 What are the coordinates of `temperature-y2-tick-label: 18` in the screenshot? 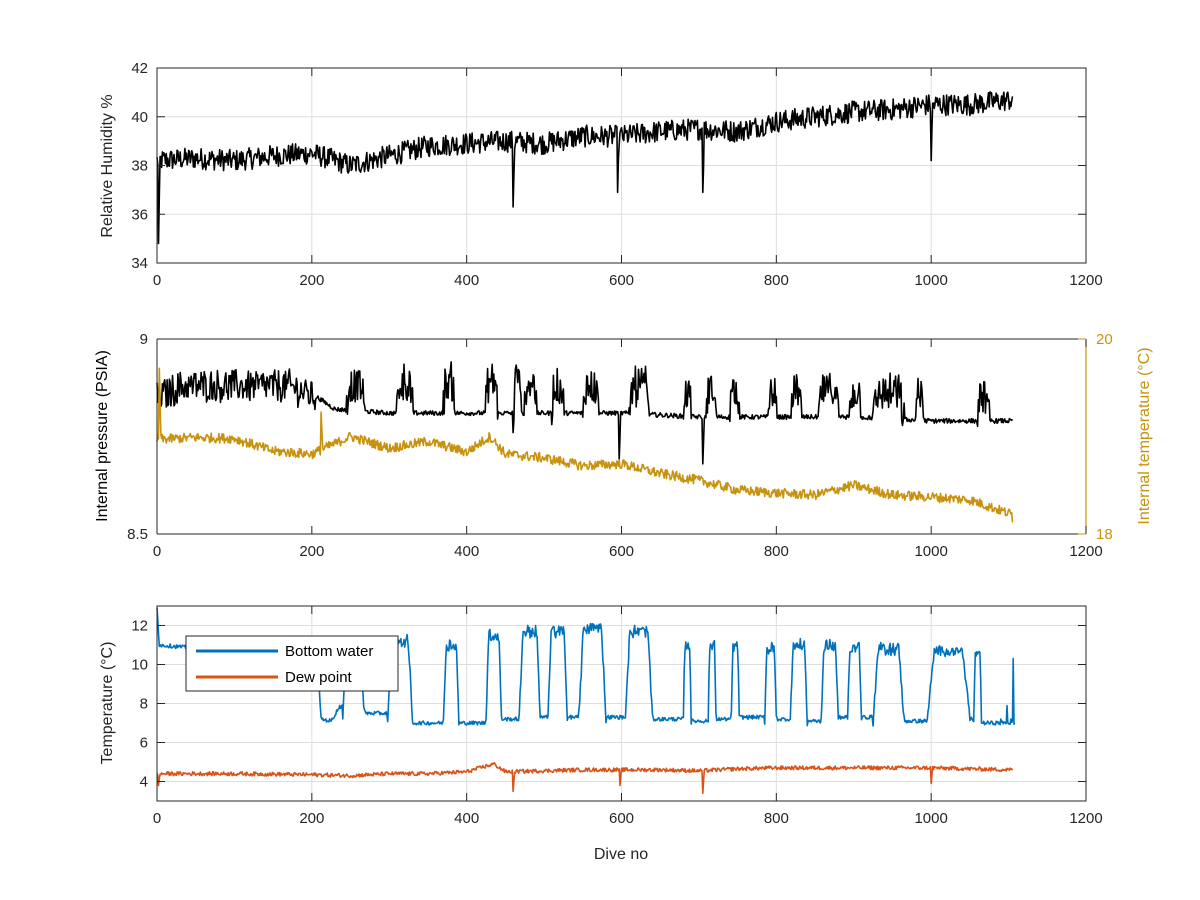 It's located at (1104, 534).